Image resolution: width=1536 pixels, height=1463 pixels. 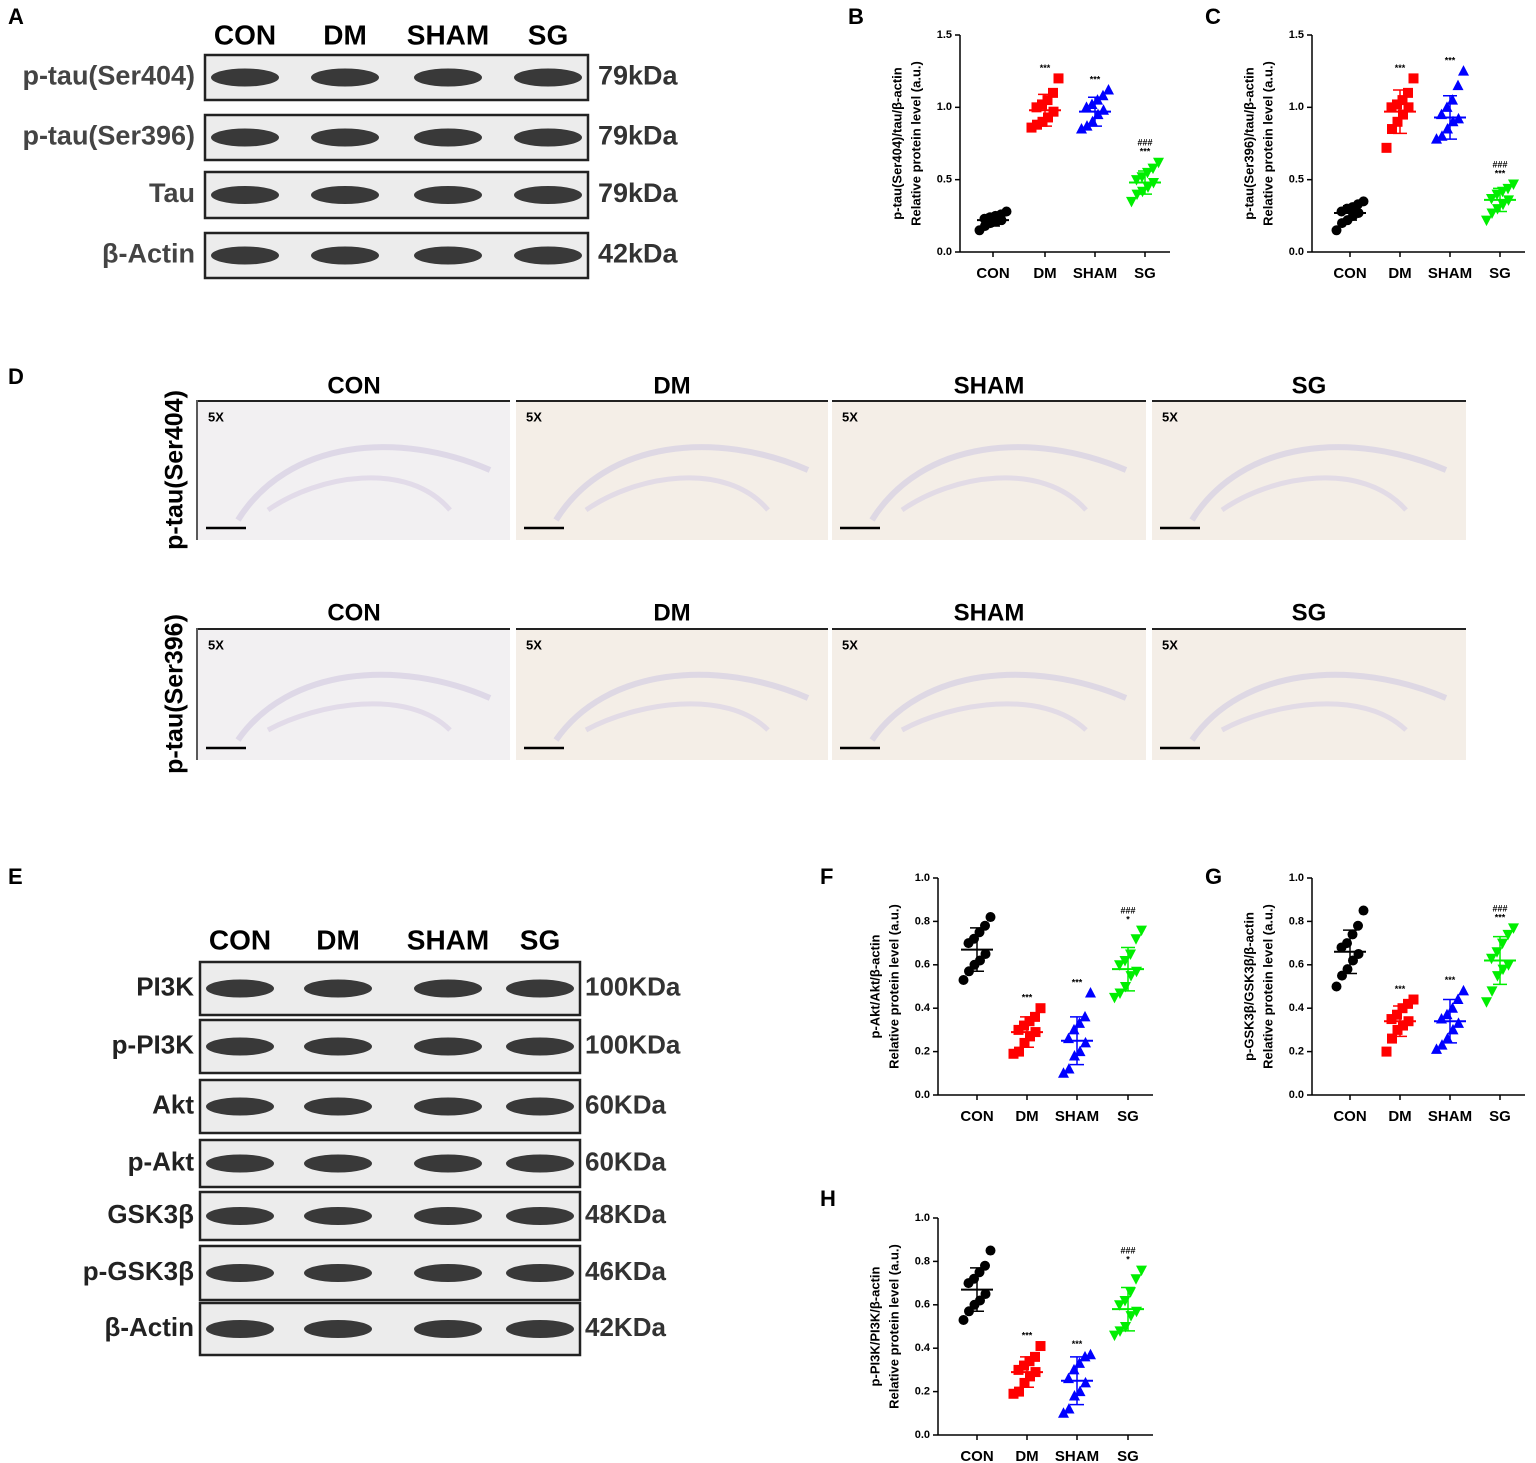 What do you see at coordinates (175, 470) in the screenshot?
I see `row-label: p-tau(Ser404)` at bounding box center [175, 470].